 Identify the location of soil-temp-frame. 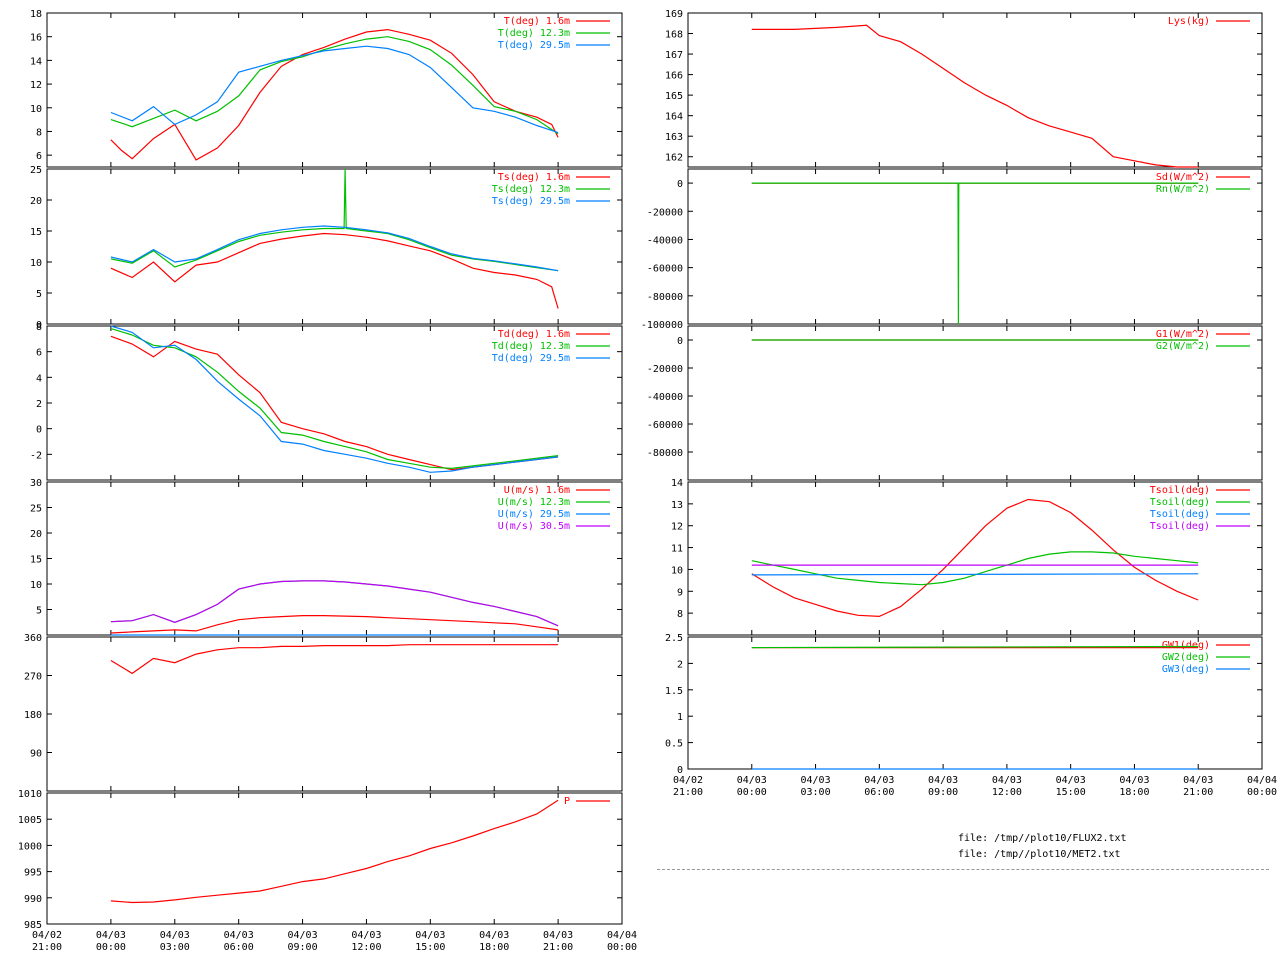
(975, 558).